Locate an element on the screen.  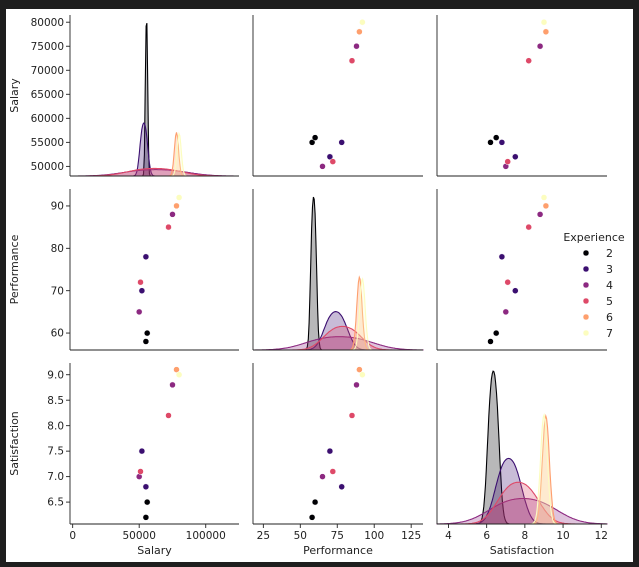
y-tick-label: 90 is located at coordinates (57, 207).